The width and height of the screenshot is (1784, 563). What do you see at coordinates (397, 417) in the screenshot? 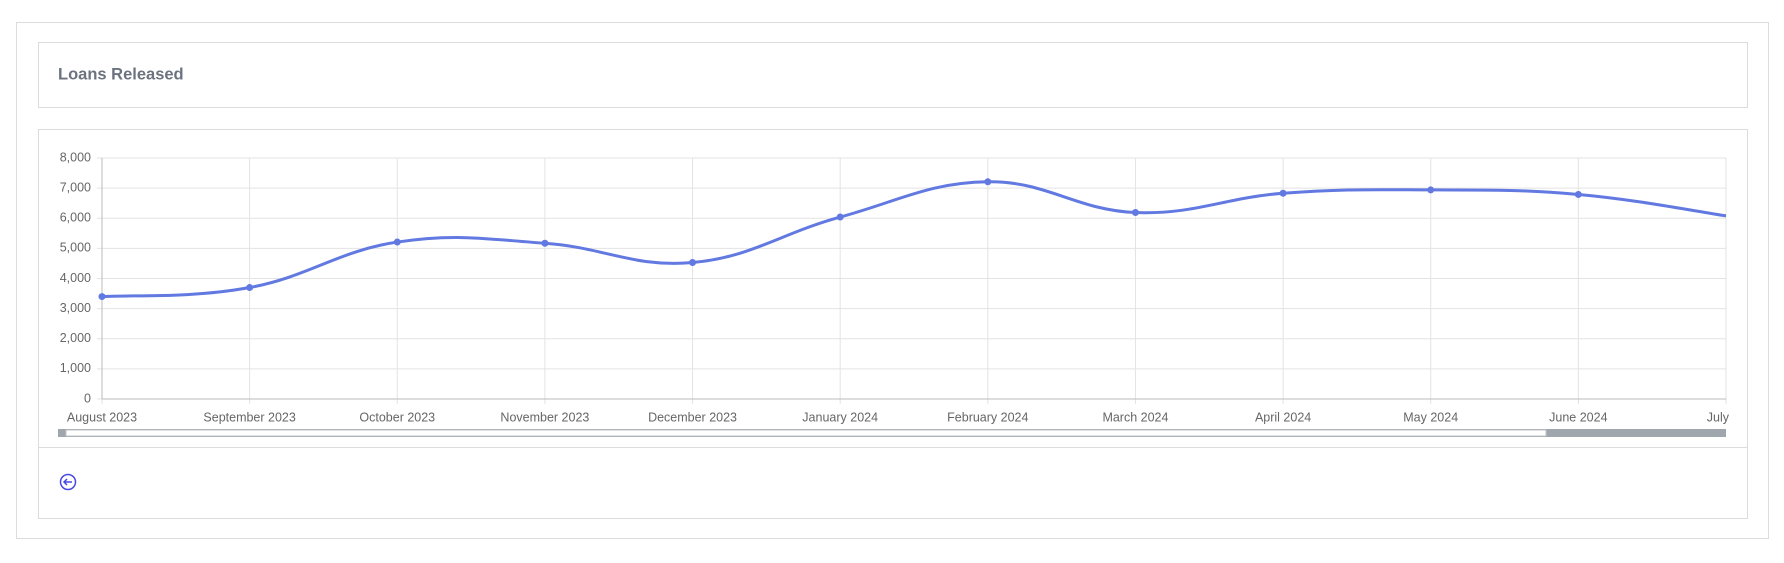
I see `x-tick-label: October 2023` at bounding box center [397, 417].